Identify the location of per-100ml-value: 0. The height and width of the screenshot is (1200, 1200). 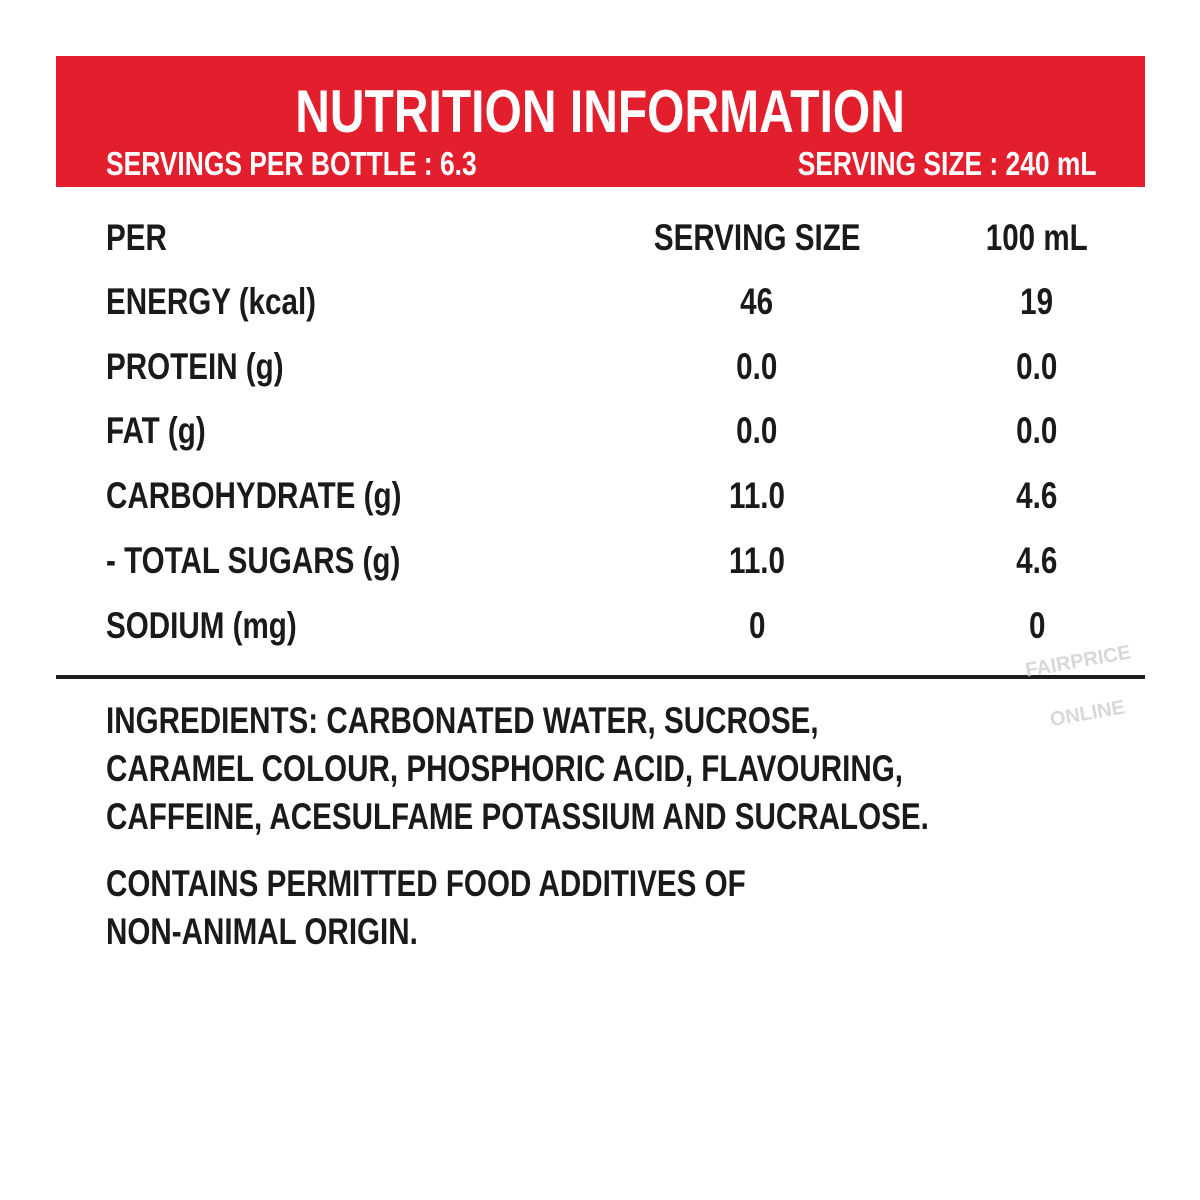
(1037, 625).